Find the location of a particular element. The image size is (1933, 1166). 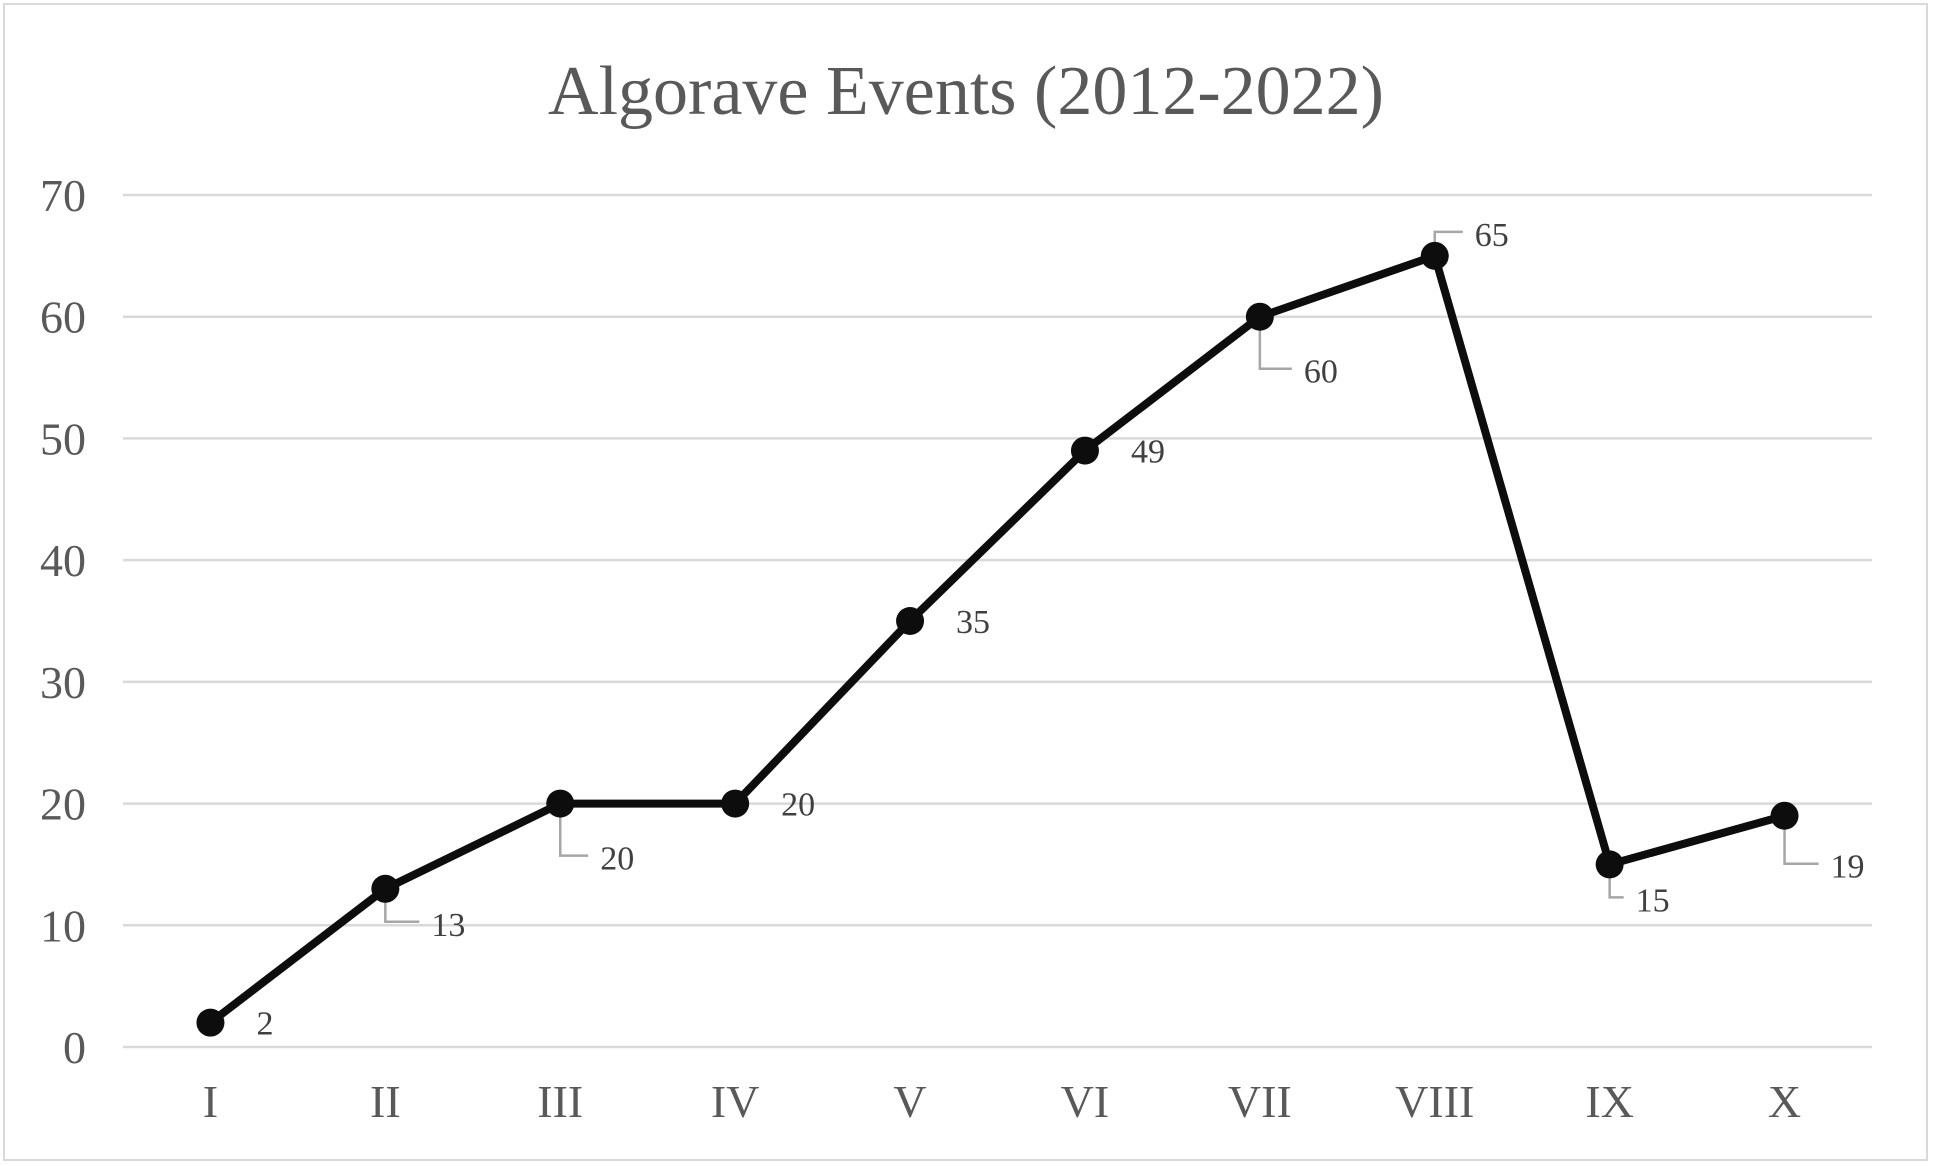

y-tick-label: 50 is located at coordinates (63, 438).